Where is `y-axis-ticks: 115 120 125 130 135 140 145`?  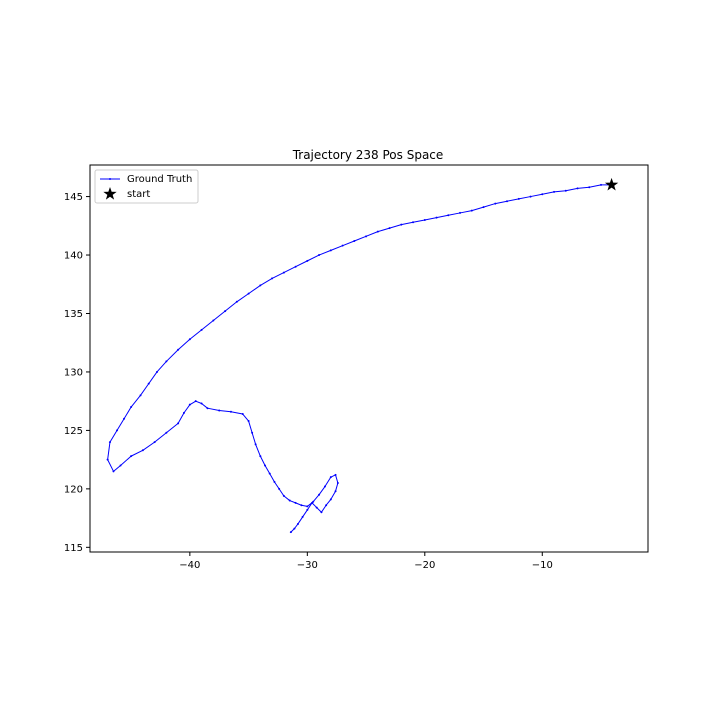 y-axis-ticks: 115 120 125 130 135 140 145 is located at coordinates (77, 373).